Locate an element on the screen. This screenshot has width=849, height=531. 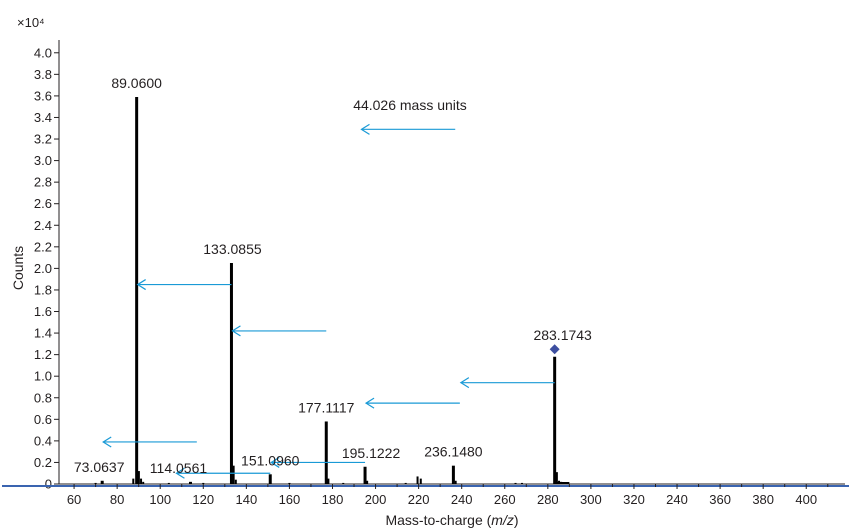
peak-label: 114.0561 is located at coordinates (179, 468).